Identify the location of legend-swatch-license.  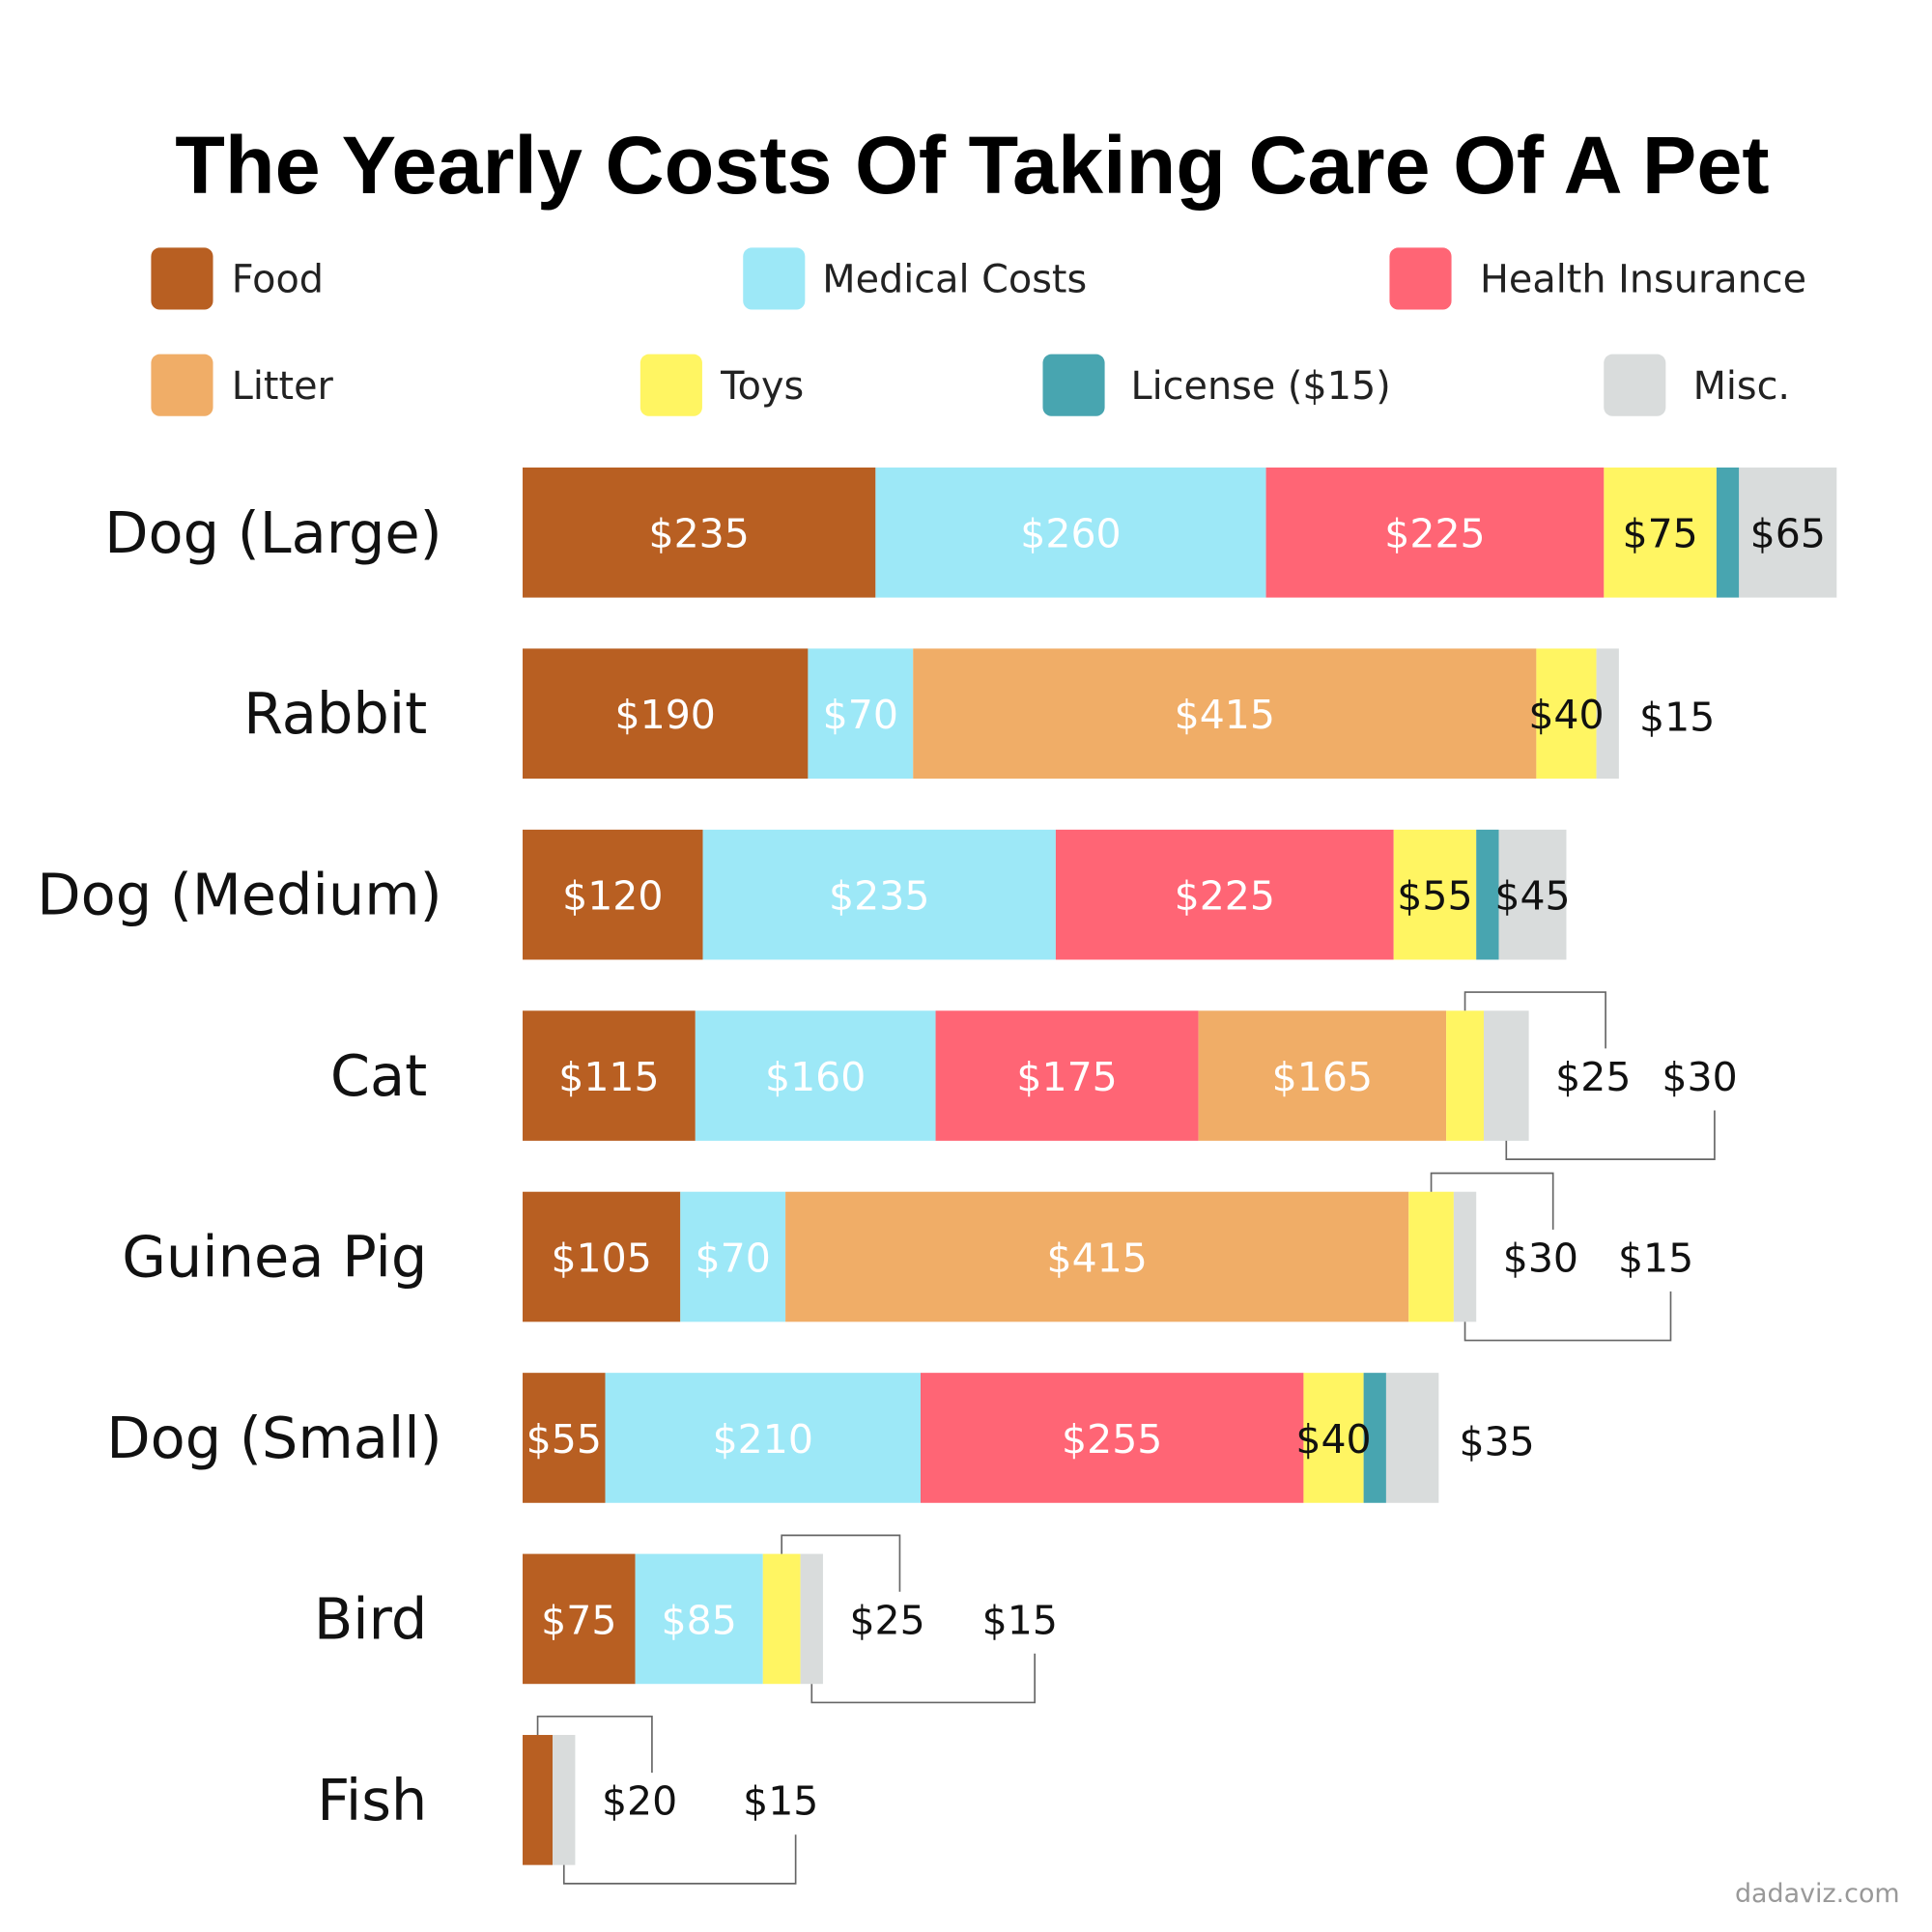
(1073, 385).